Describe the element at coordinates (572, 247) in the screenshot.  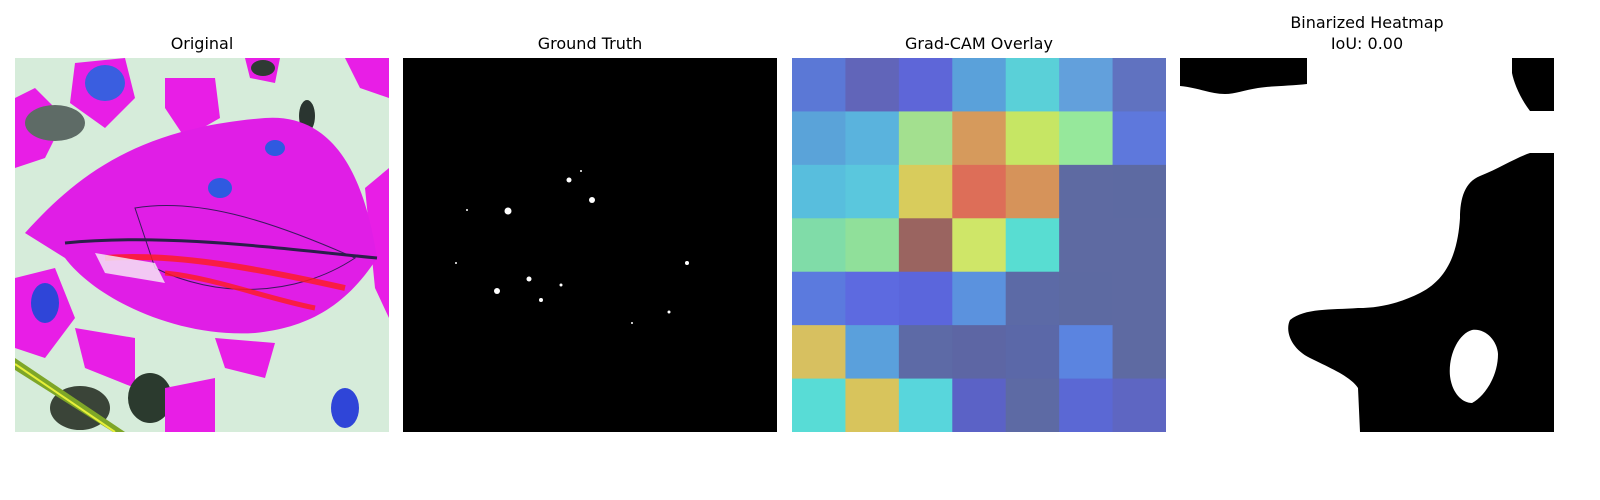
I see `ground-truth-specks` at that location.